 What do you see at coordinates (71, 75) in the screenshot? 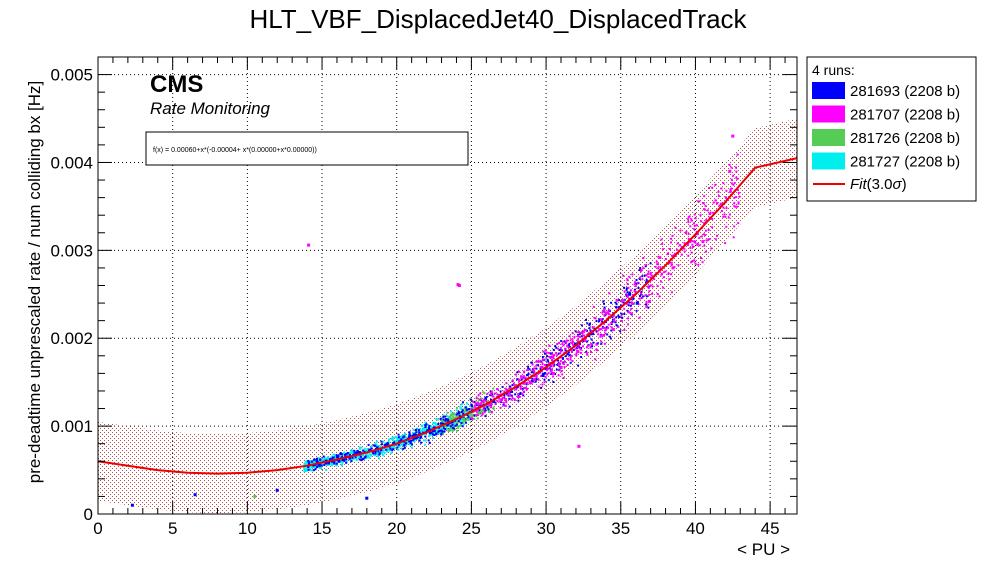
I see `y-tick-label: 0.005` at bounding box center [71, 75].